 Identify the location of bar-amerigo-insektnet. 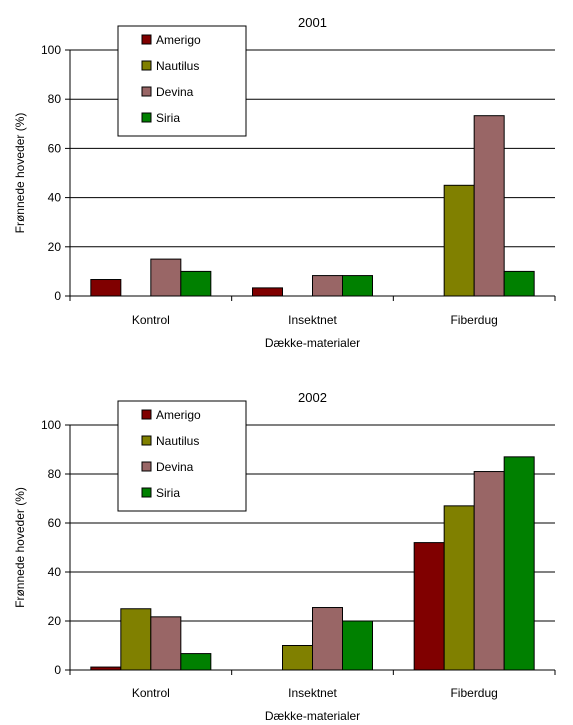
(267, 292).